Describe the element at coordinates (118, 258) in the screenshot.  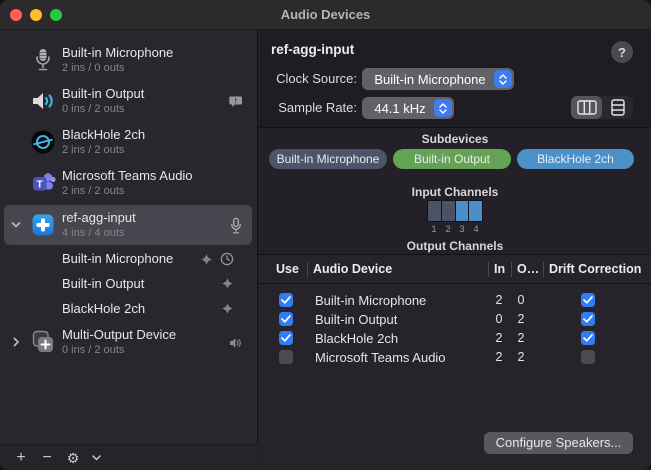
I see `subdevice-name: Built-in Microphone` at that location.